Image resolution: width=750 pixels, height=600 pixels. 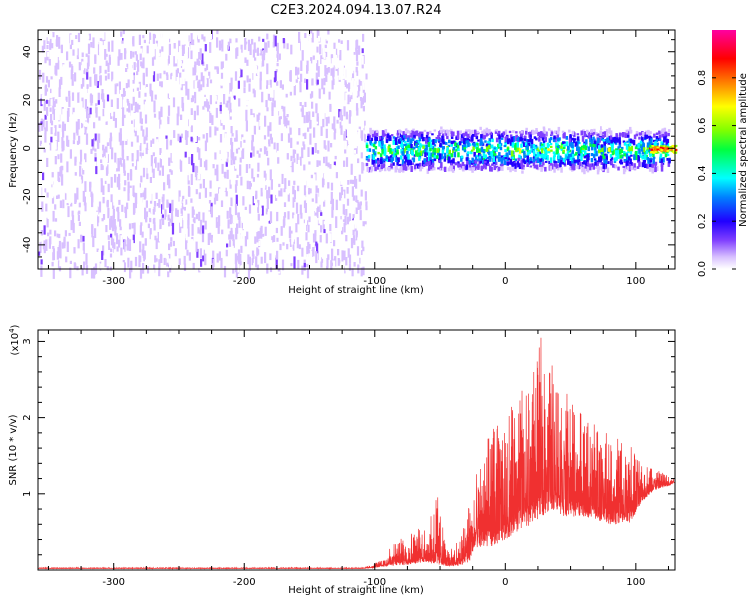 What do you see at coordinates (702, 126) in the screenshot?
I see `colorbar-tick-label: 0.6` at bounding box center [702, 126].